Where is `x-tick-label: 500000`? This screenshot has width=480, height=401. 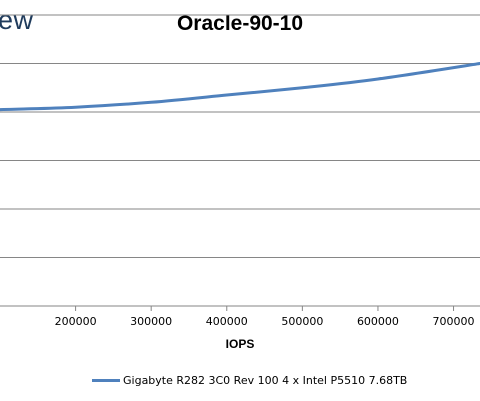 x-tick-label: 500000 is located at coordinates (302, 321).